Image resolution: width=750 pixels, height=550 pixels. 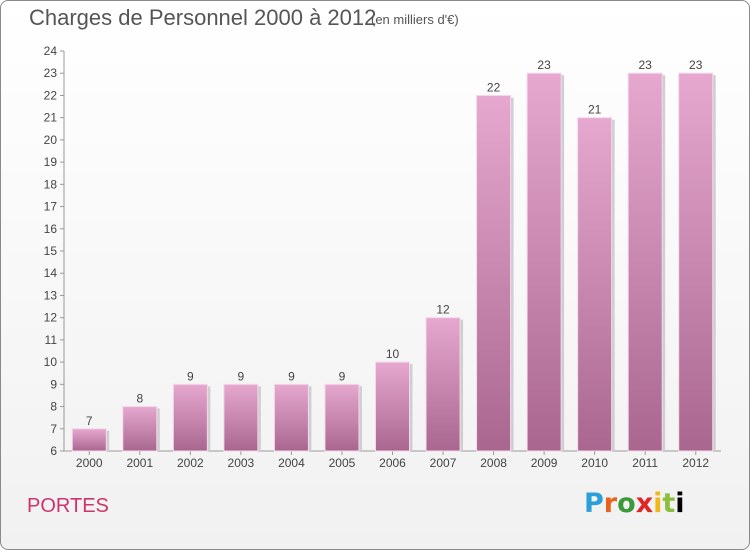 I want to click on bar-value-label: 8, so click(x=139, y=399).